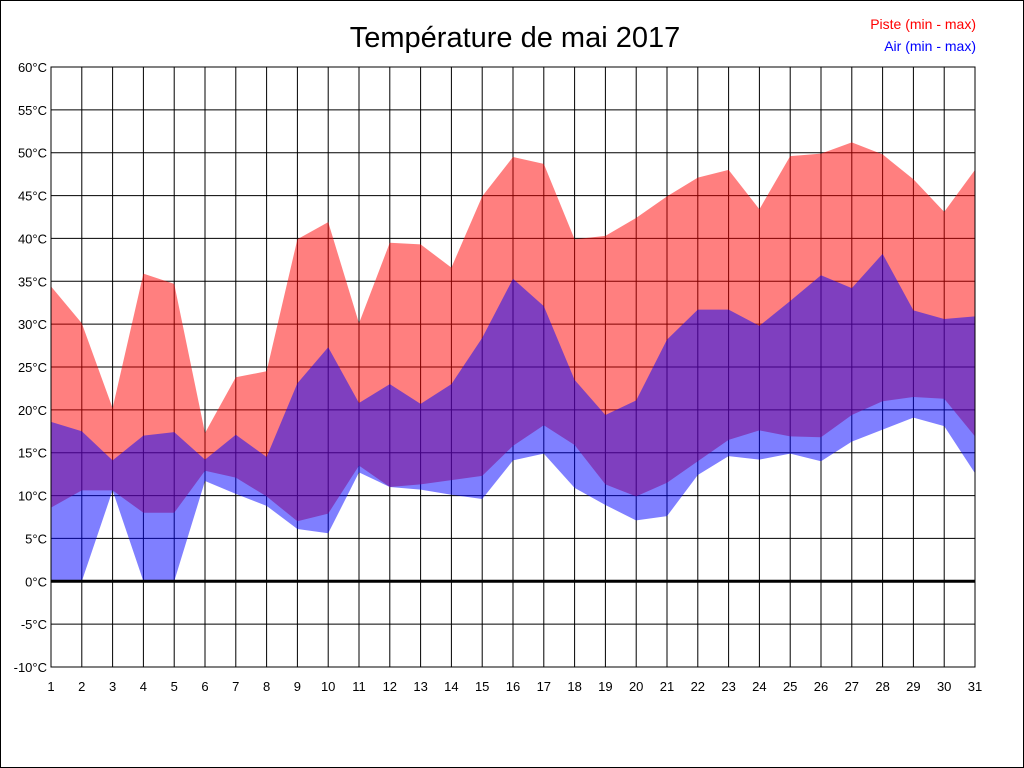 This screenshot has width=1024, height=768. I want to click on x-tick-label: 30, so click(944, 686).